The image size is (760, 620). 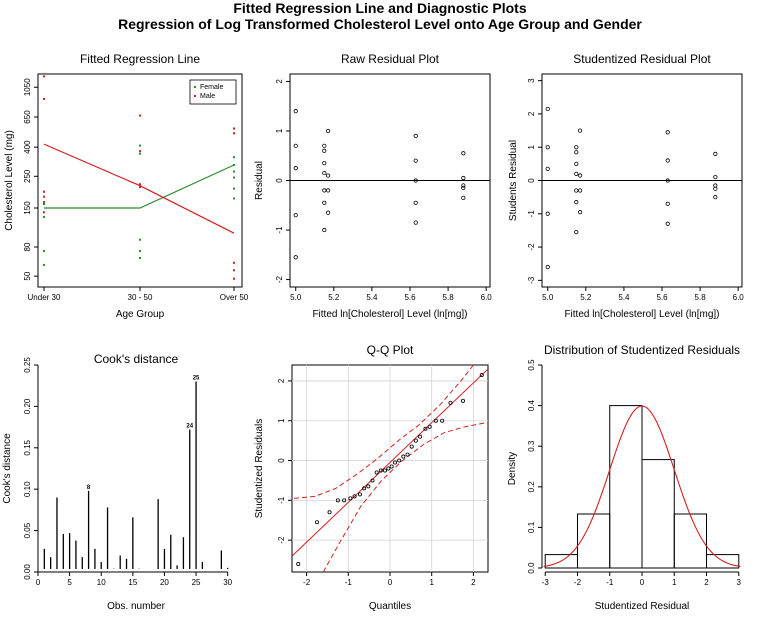 I want to click on fitted-ytick-650-tick-label: 650, so click(x=27, y=117).